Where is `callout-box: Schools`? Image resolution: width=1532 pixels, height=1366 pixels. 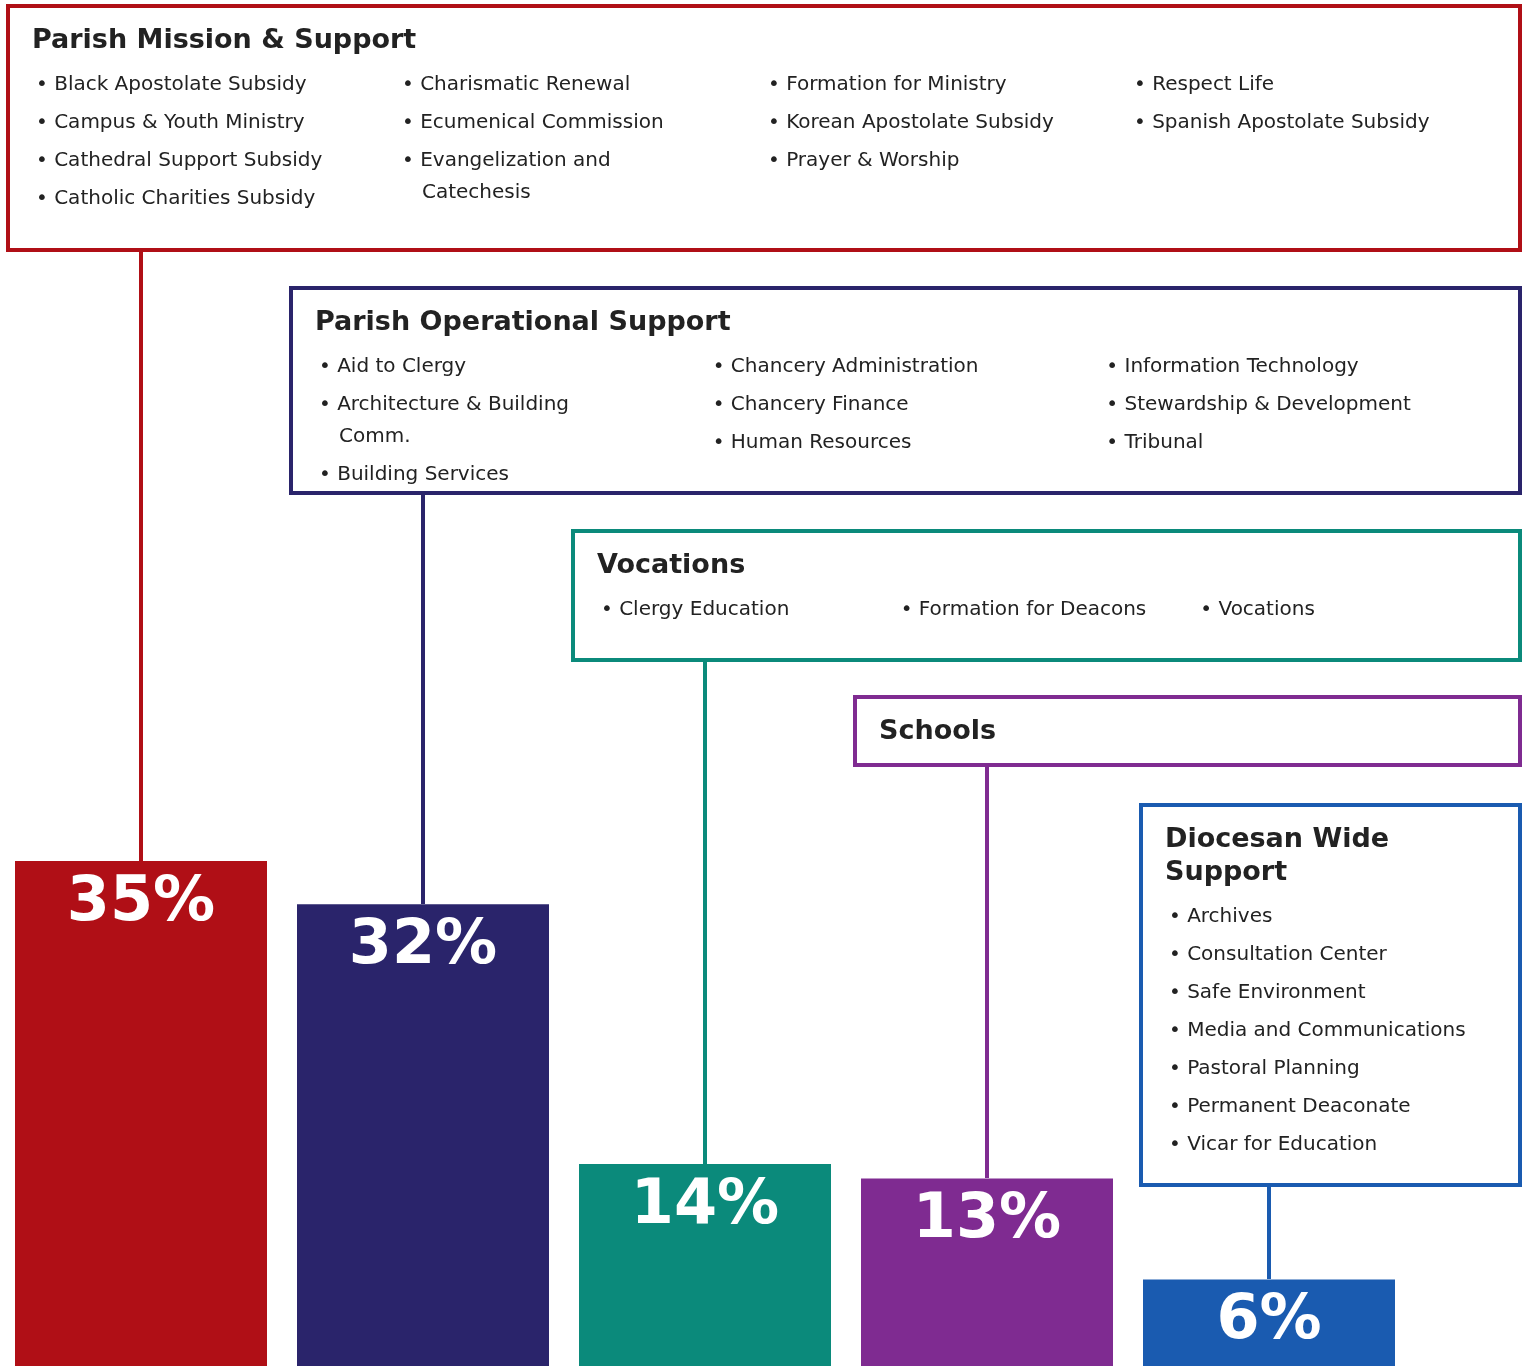
callout-box: Schools is located at coordinates (1187, 731).